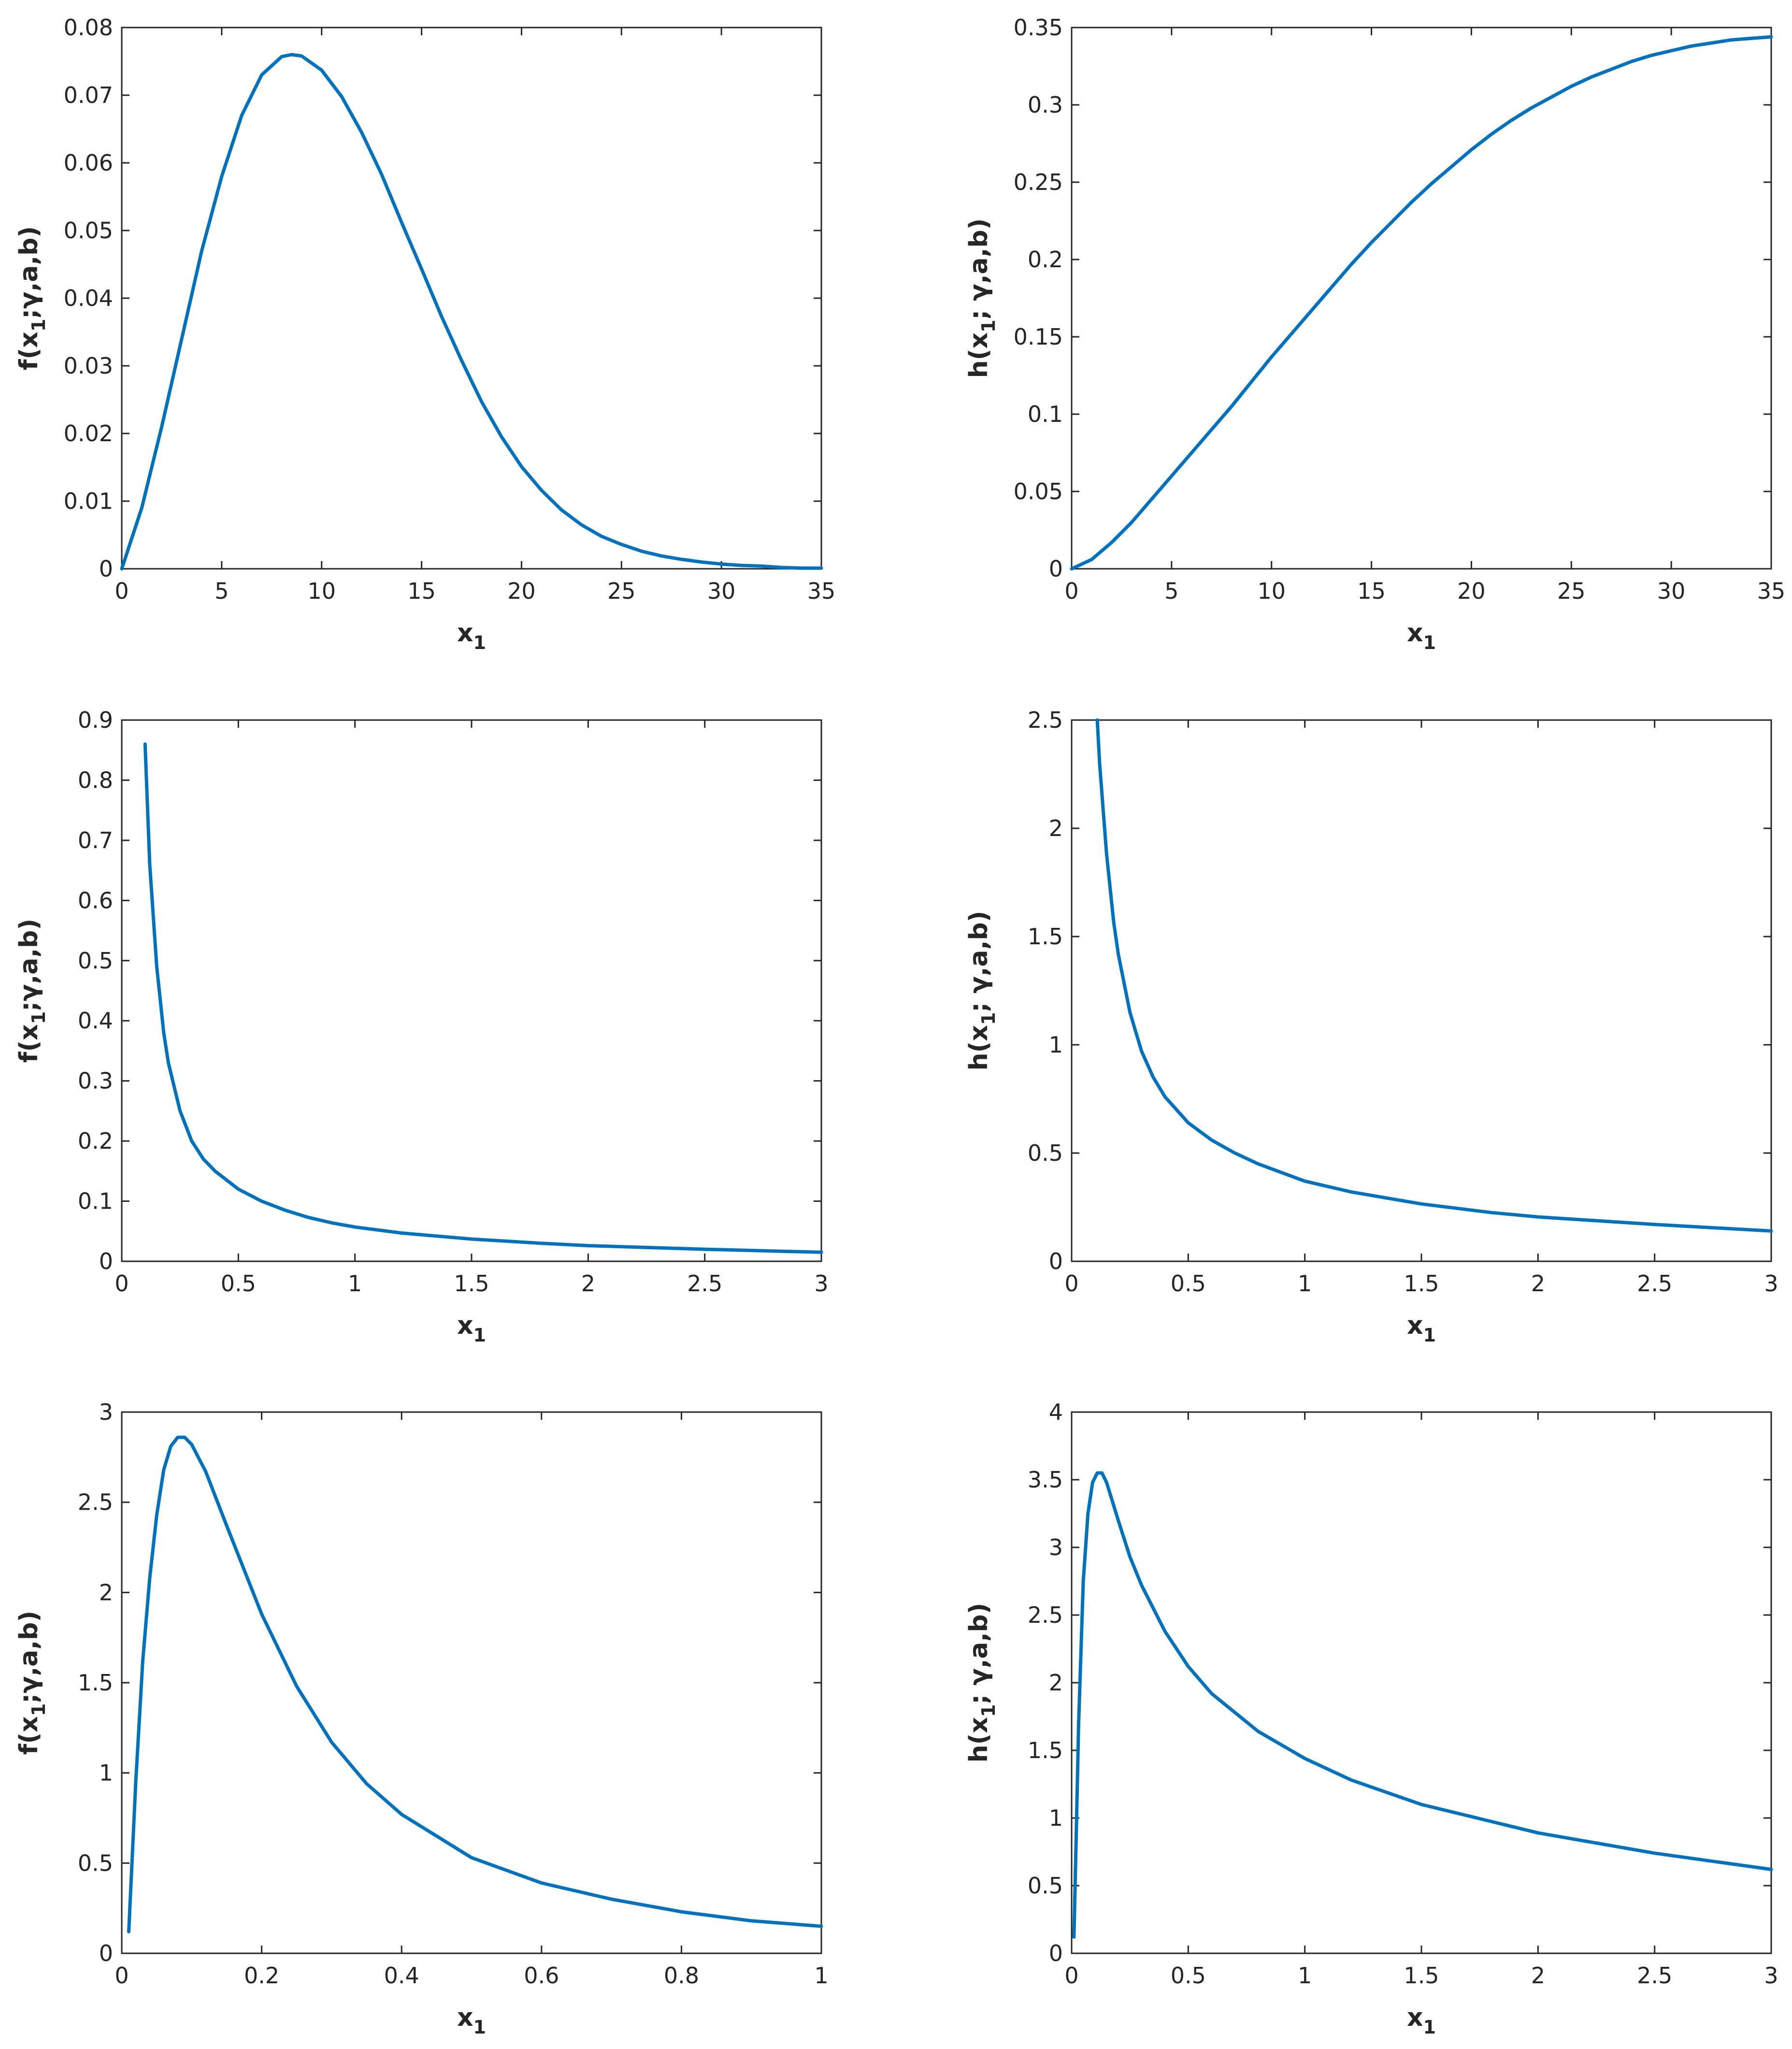 Image resolution: width=1792 pixels, height=2049 pixels. I want to click on chart-2-xtick-label: 20, so click(1472, 591).